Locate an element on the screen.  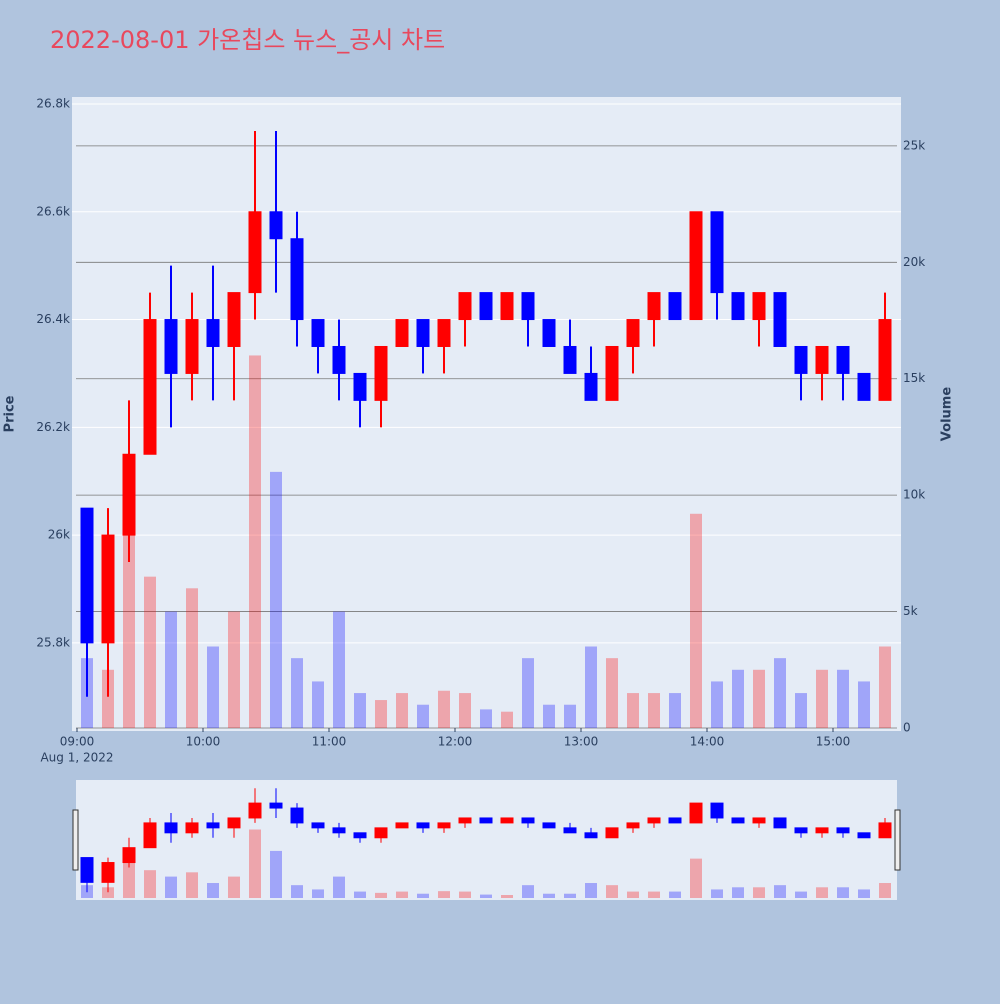
x-tick-label: 15:00 is located at coordinates (833, 742).